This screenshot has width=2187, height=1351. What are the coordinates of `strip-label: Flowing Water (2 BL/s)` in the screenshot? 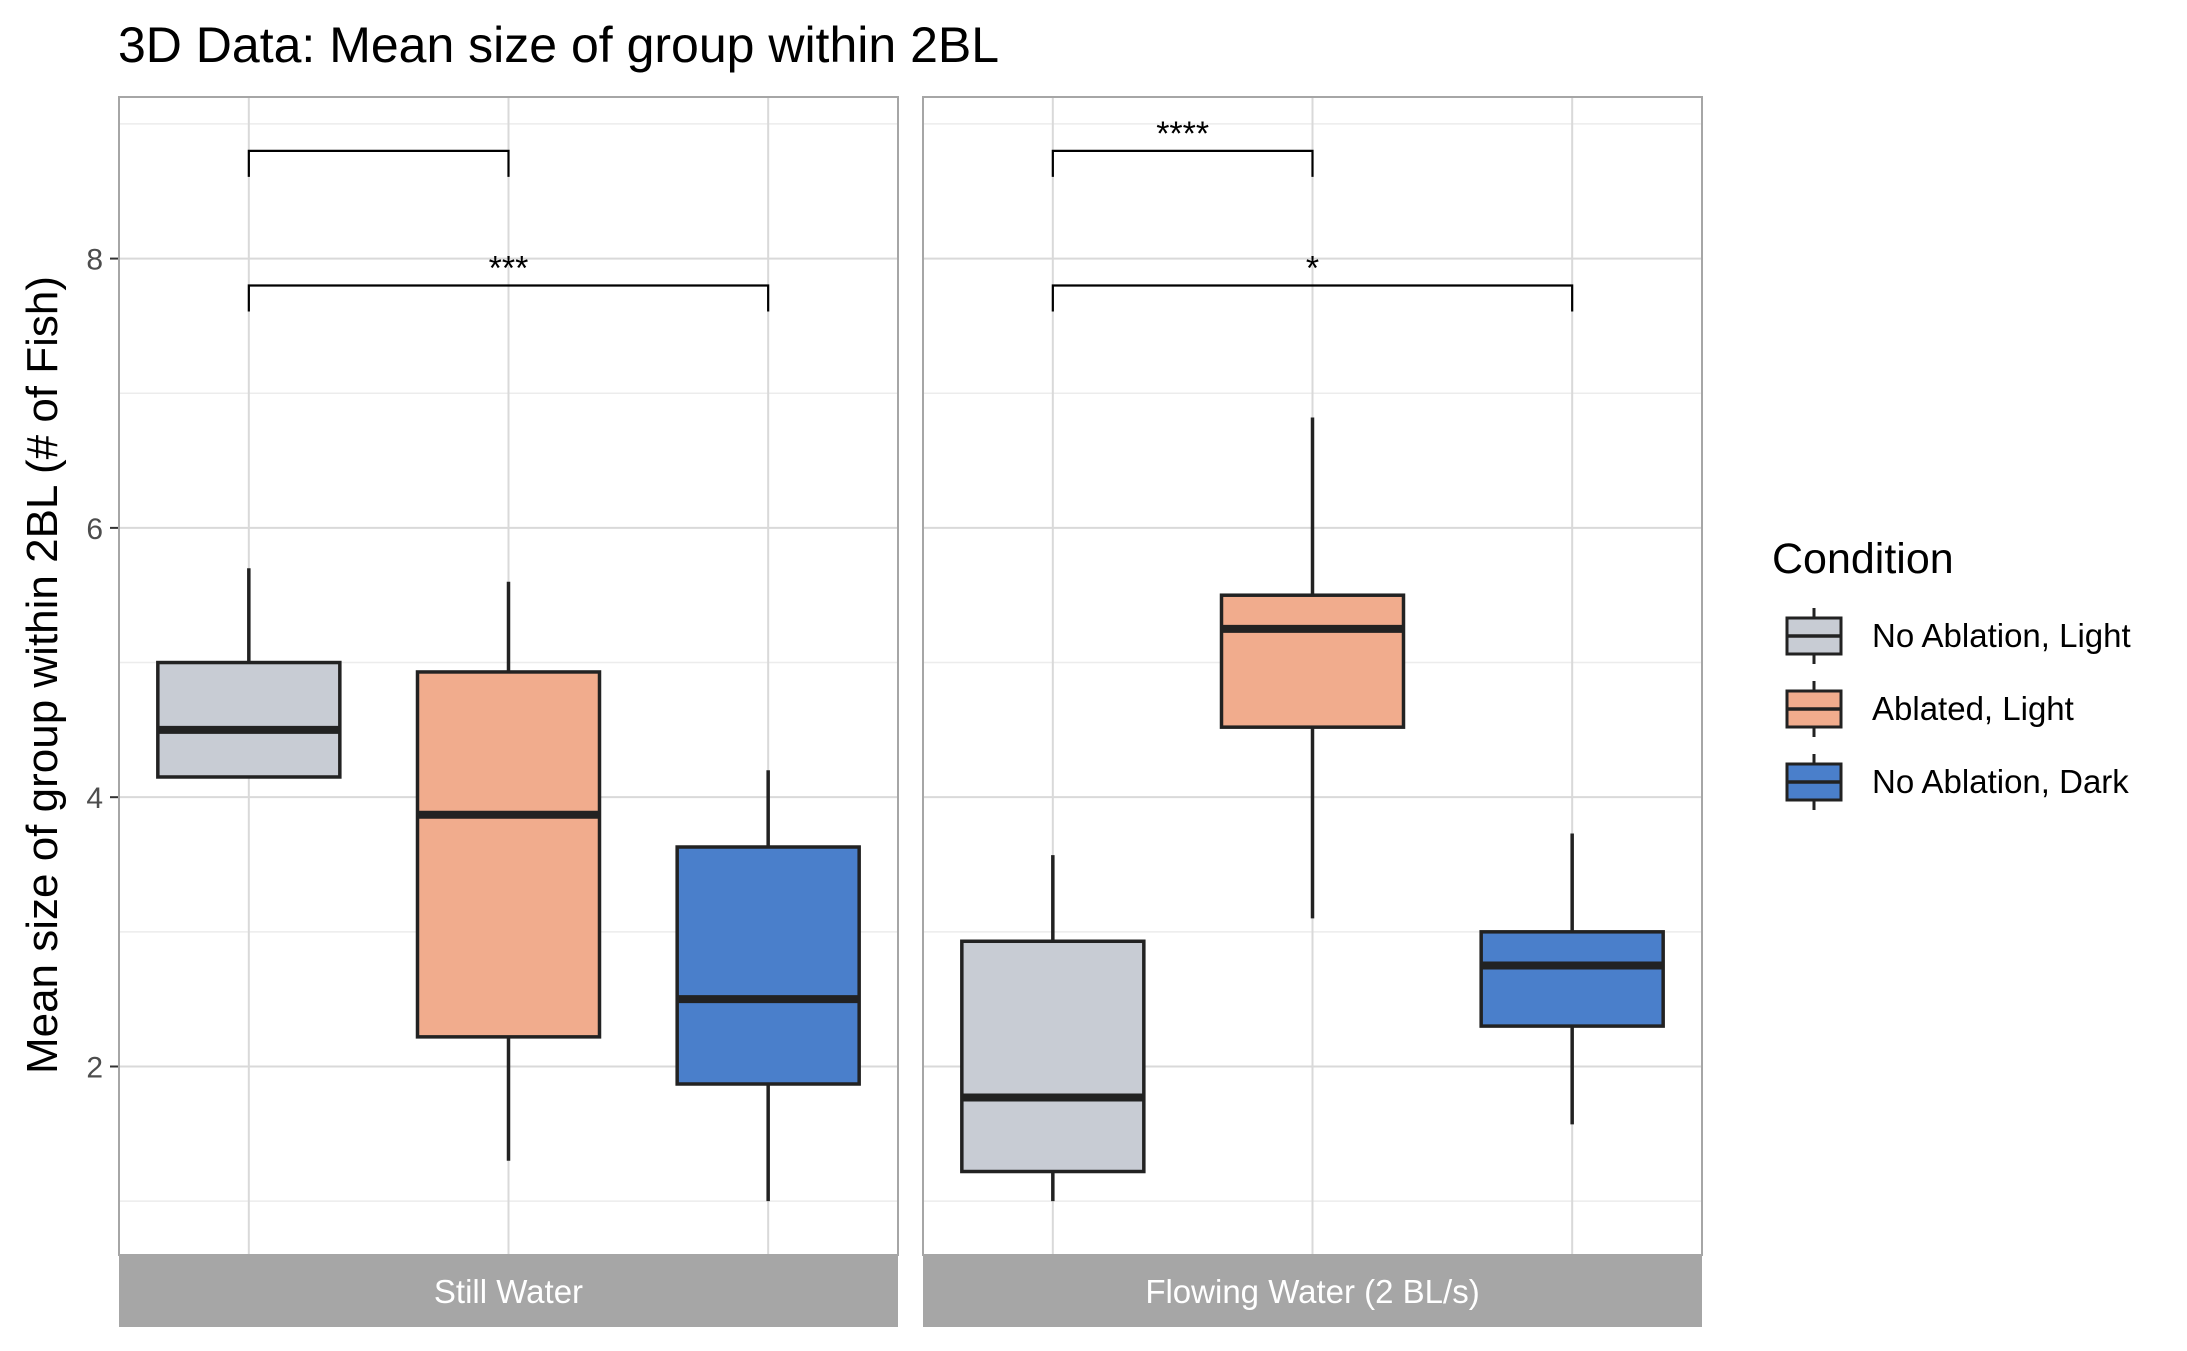 It's located at (1312, 1291).